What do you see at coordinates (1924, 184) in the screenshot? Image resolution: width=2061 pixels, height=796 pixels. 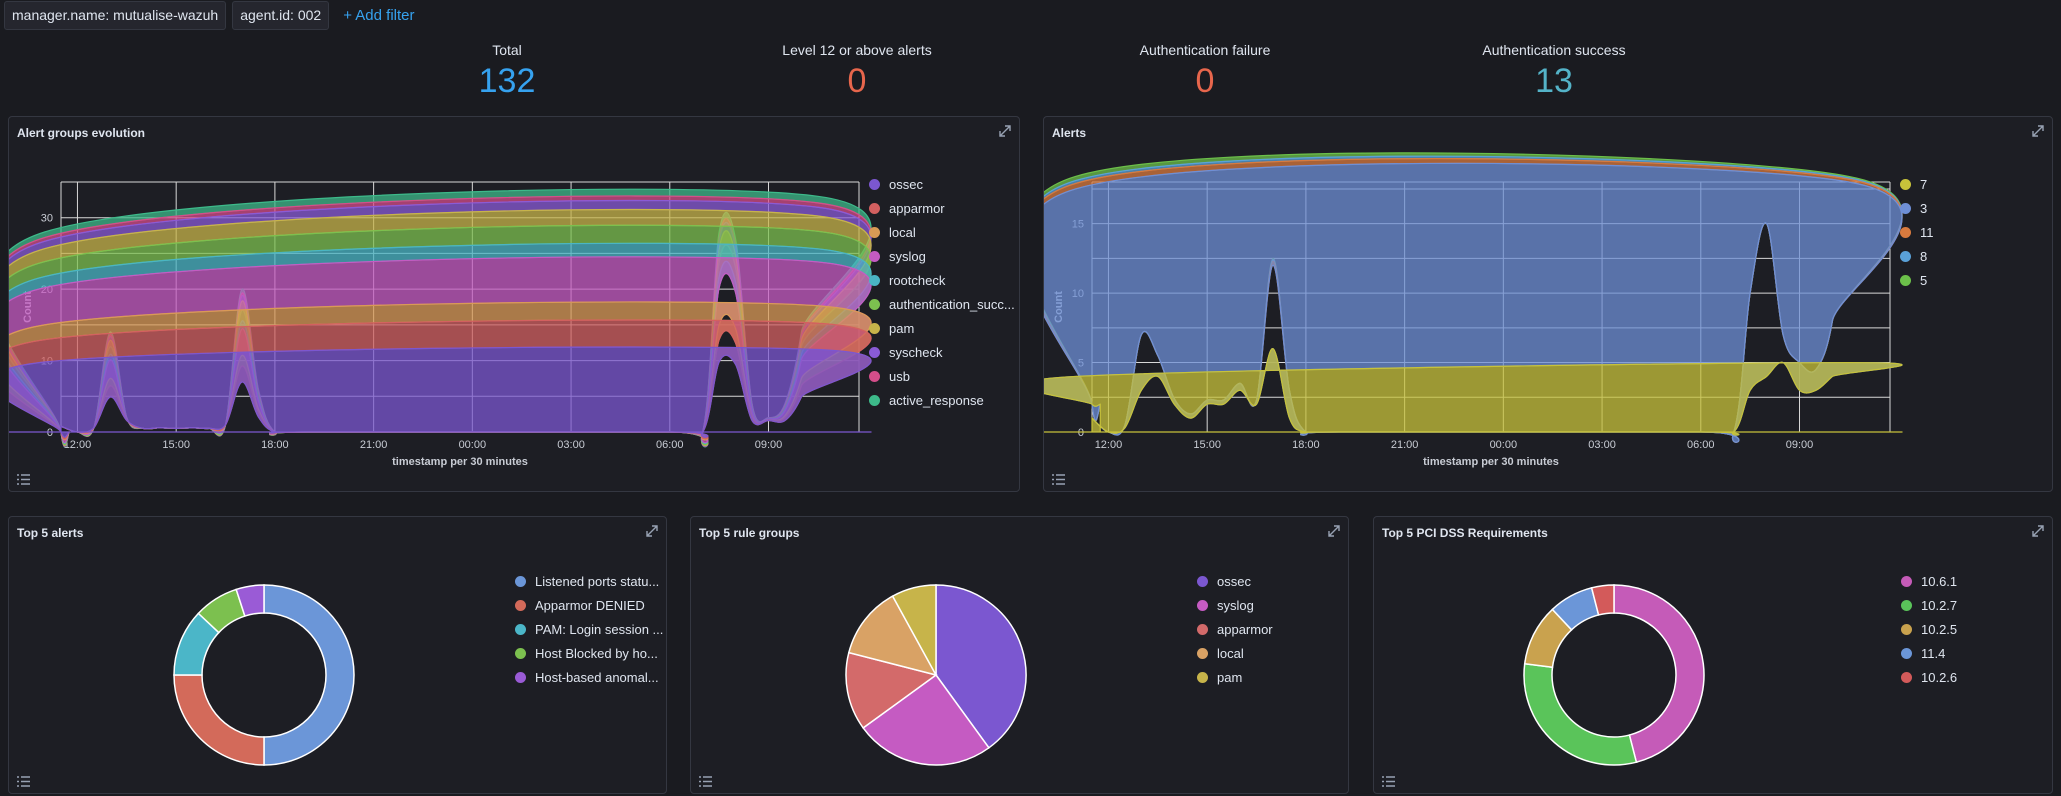 I see `legend-label: 7` at bounding box center [1924, 184].